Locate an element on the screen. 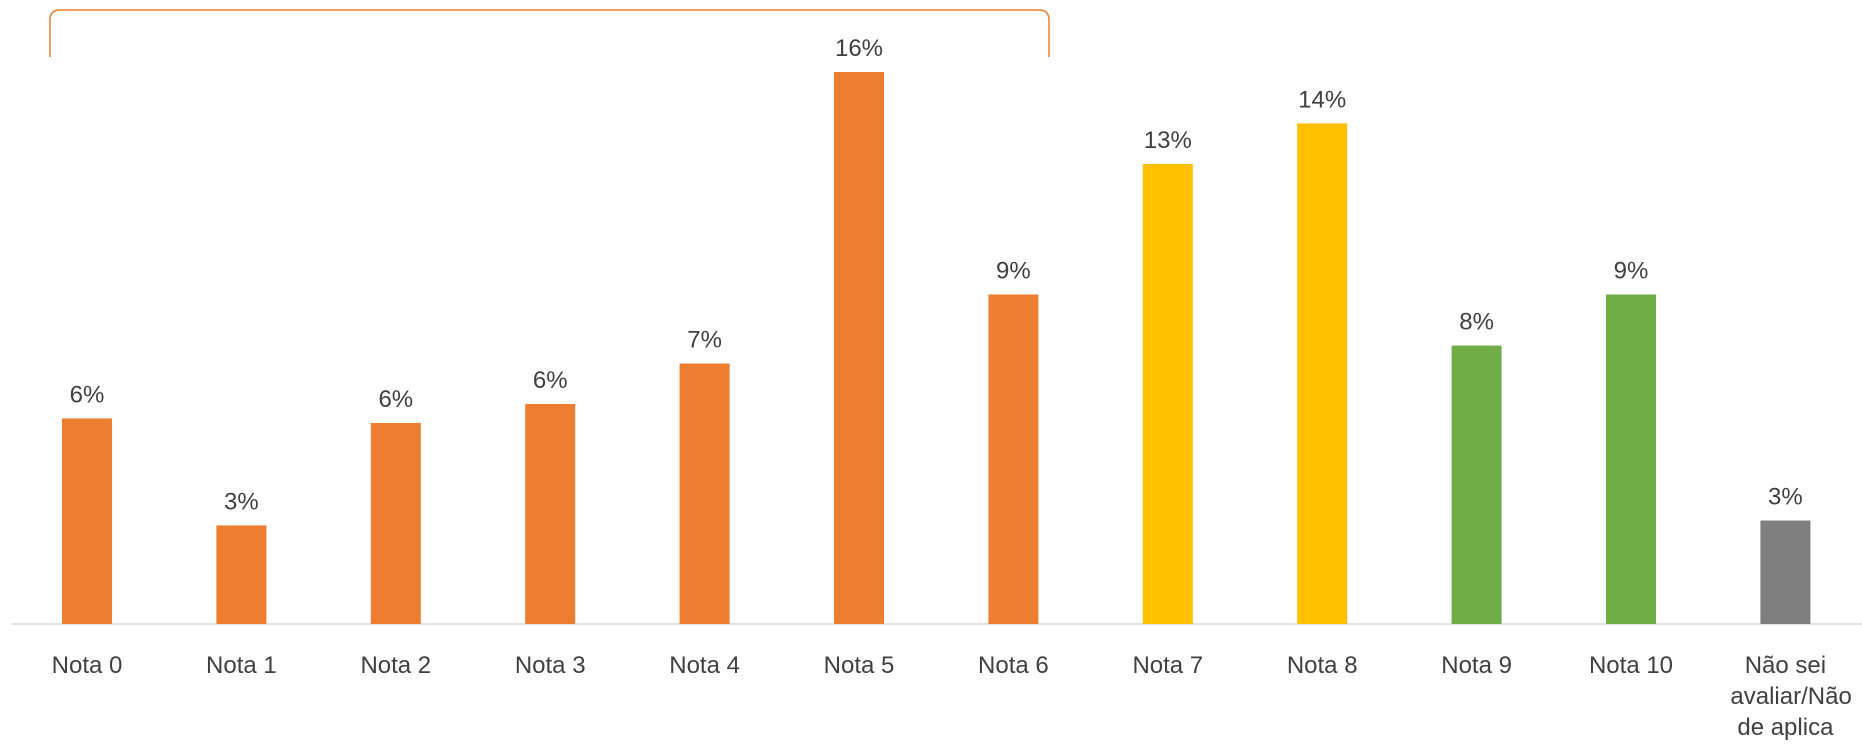 This screenshot has height=756, width=1862. value-label: 16% is located at coordinates (859, 48).